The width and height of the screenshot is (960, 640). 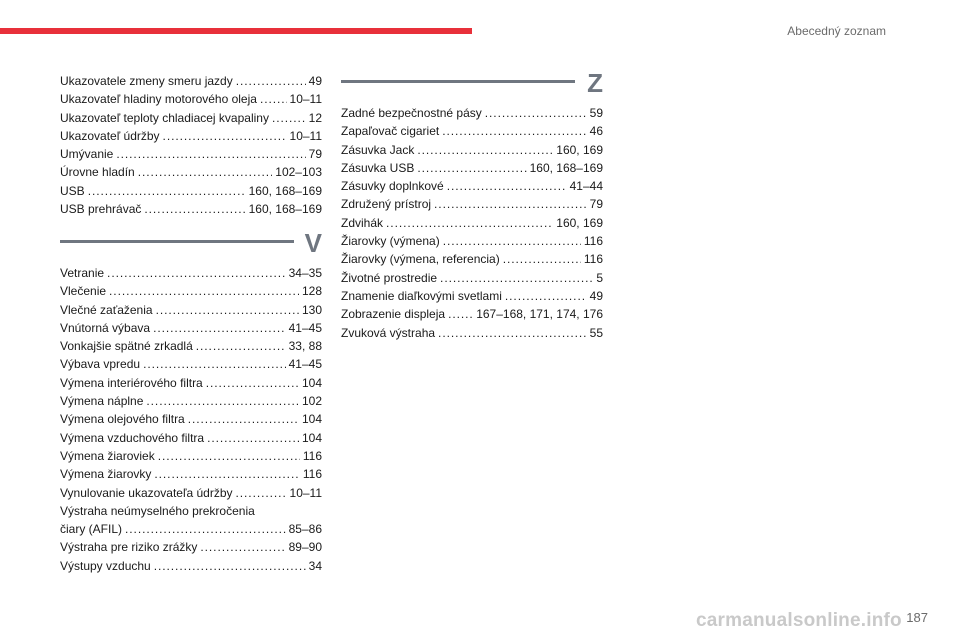 I want to click on index-entry: Zvuková výstraha 55, so click(x=472, y=333).